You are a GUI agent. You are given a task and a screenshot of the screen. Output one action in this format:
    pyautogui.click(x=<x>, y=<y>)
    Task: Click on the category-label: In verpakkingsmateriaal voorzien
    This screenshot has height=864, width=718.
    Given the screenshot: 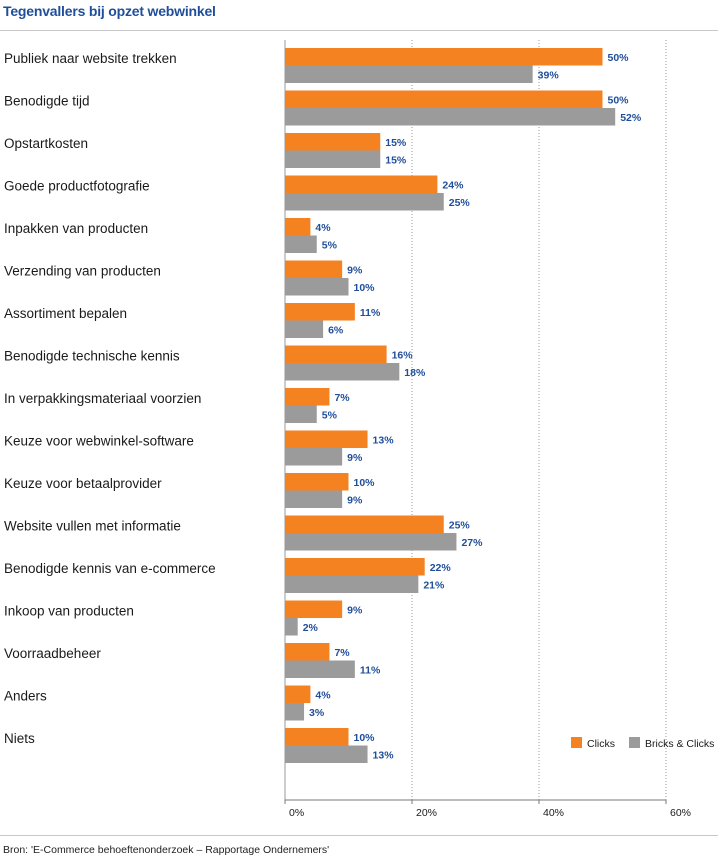 What is the action you would take?
    pyautogui.click(x=102, y=398)
    